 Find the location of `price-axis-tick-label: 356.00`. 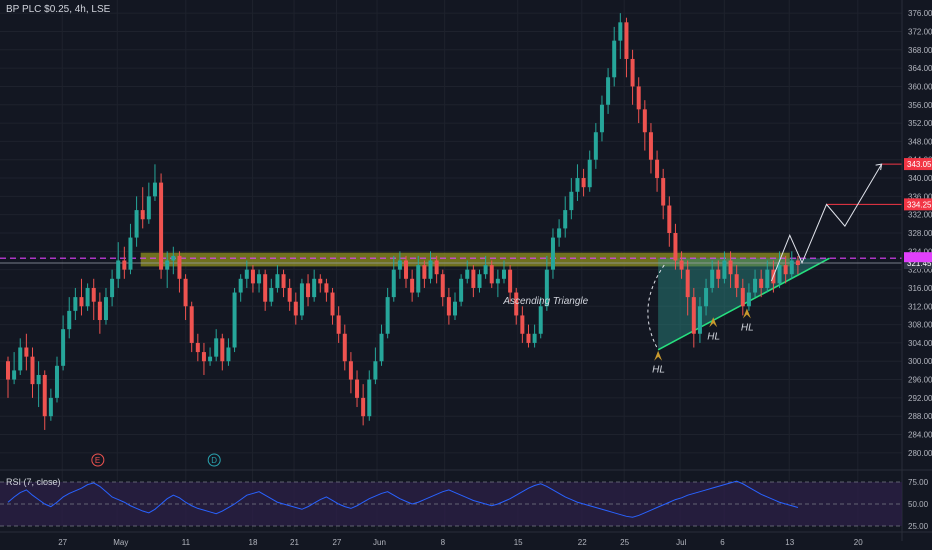

price-axis-tick-label: 356.00 is located at coordinates (920, 105).